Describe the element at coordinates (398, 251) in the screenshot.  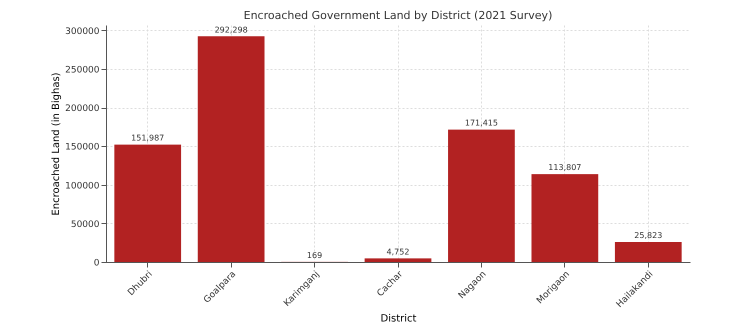
I see `data-label: 4,752` at that location.